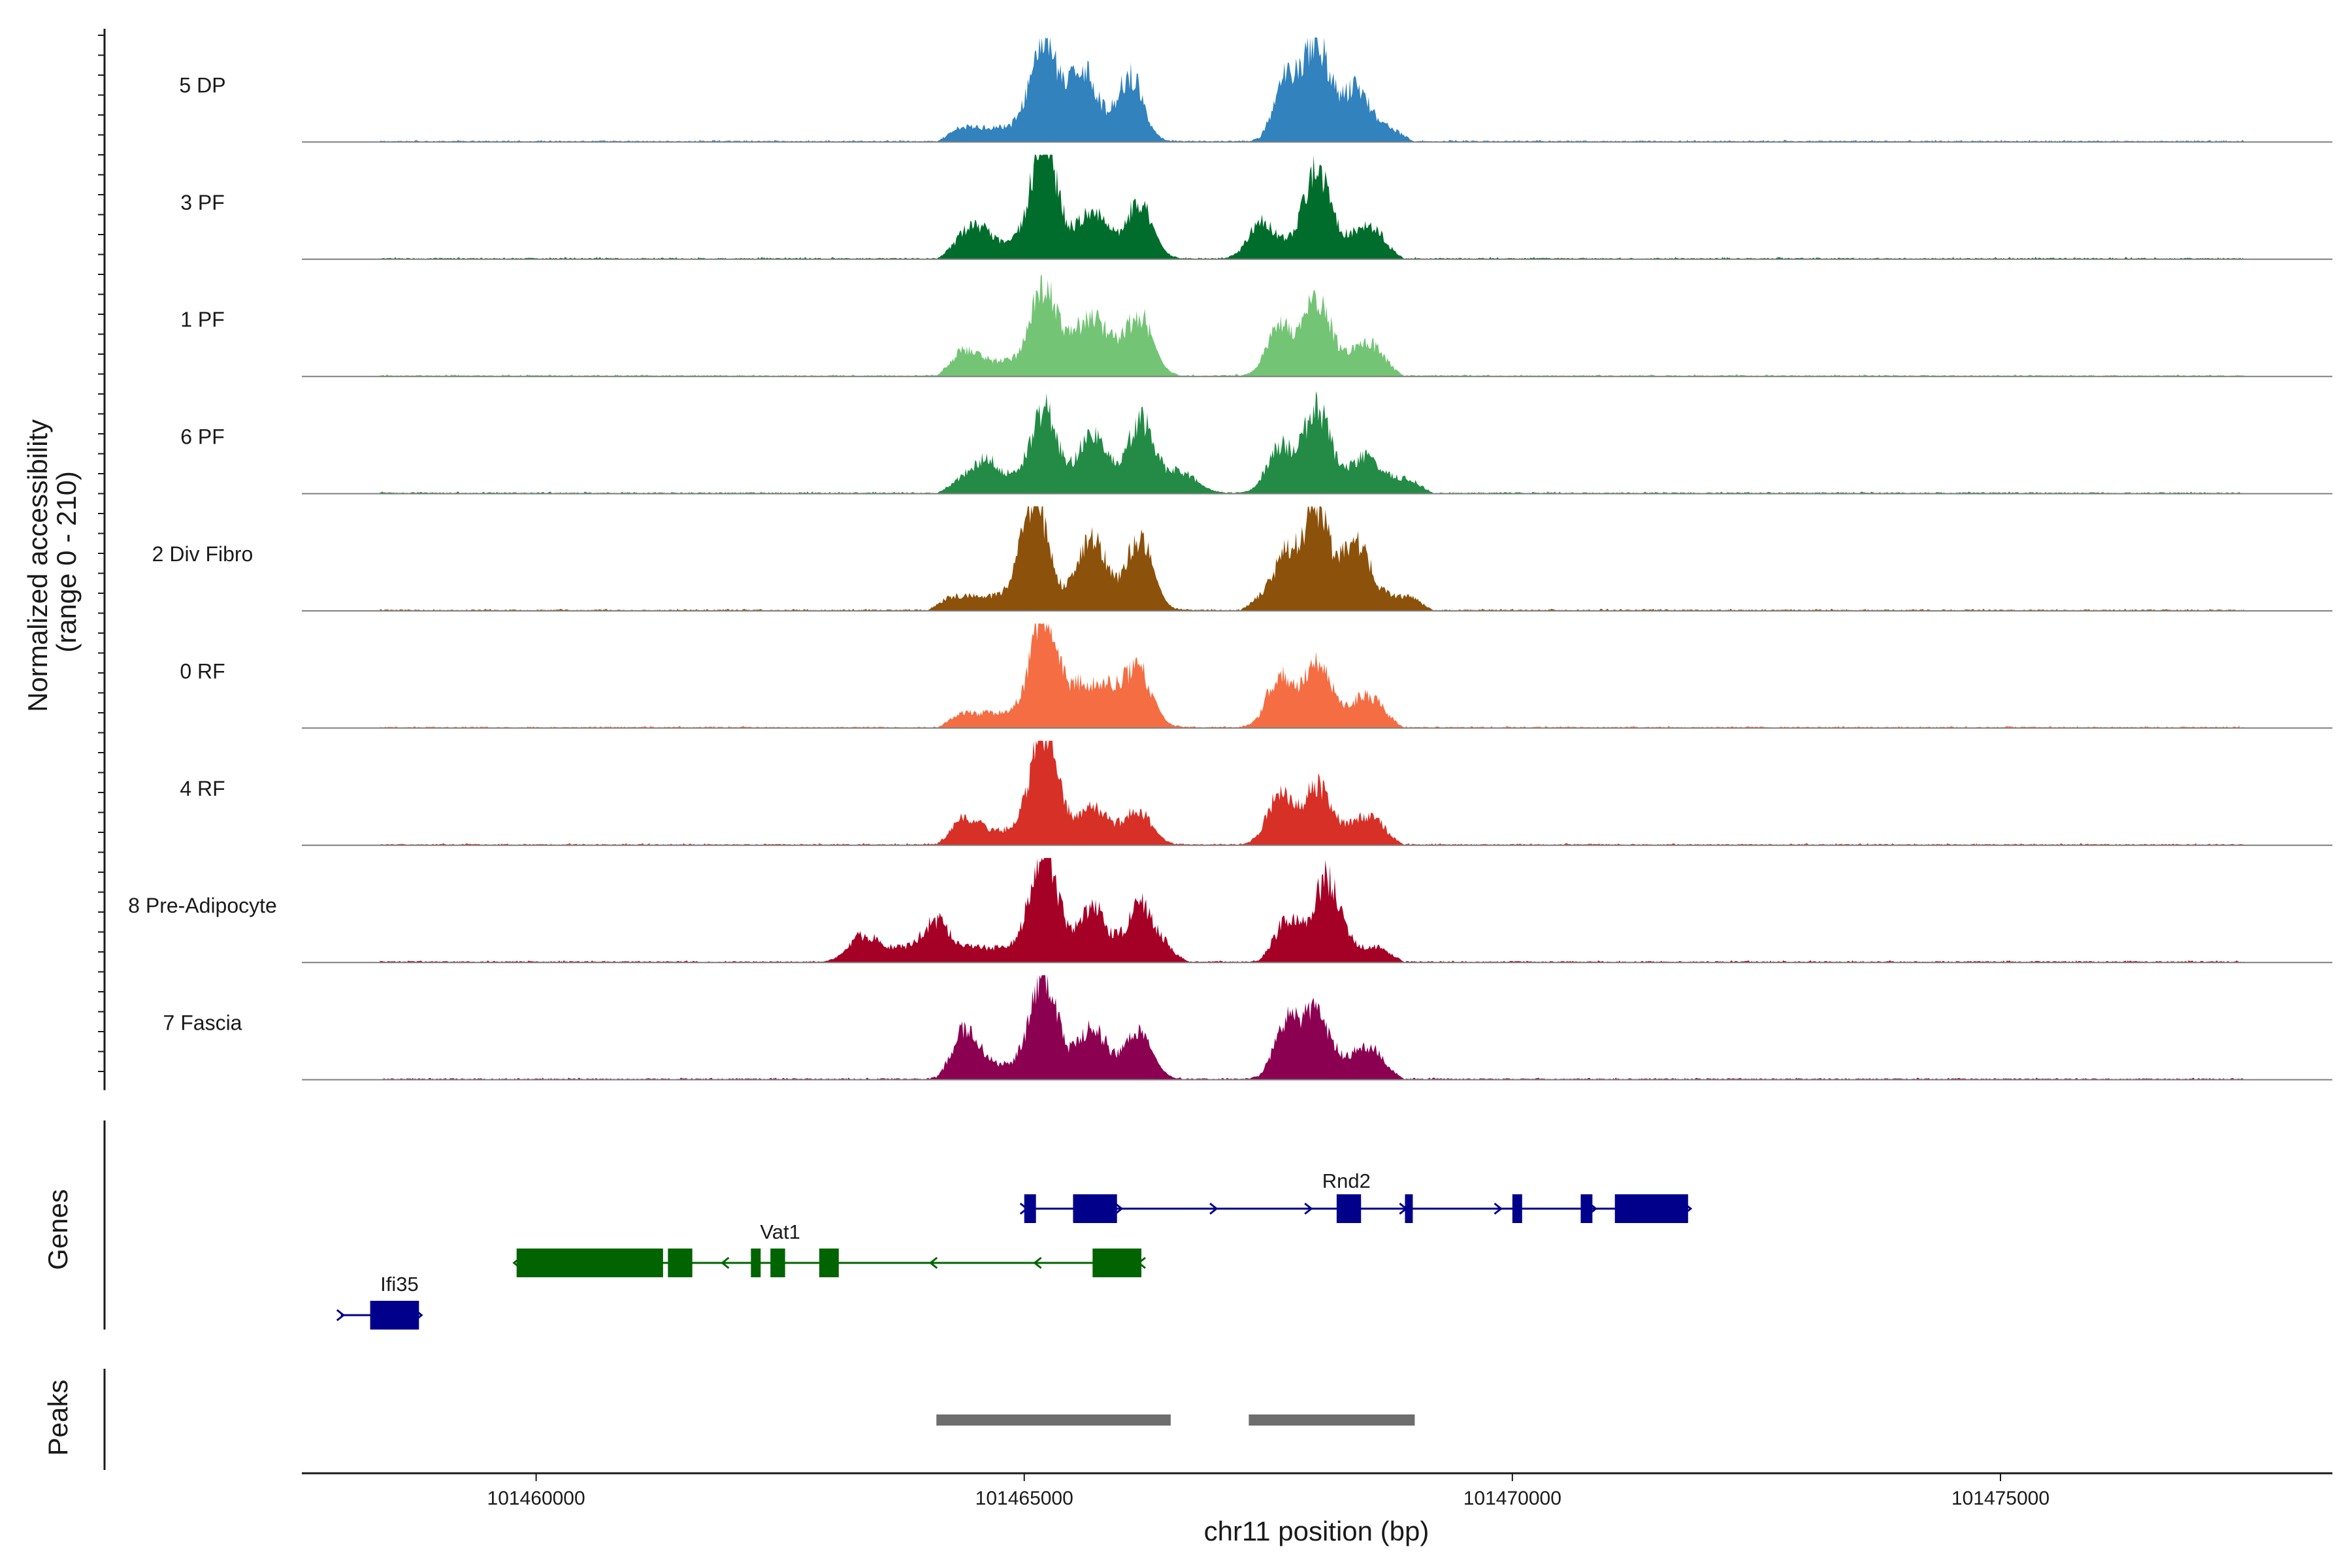 This screenshot has height=1568, width=2352. I want to click on track-2: 1 PF, so click(1256, 326).